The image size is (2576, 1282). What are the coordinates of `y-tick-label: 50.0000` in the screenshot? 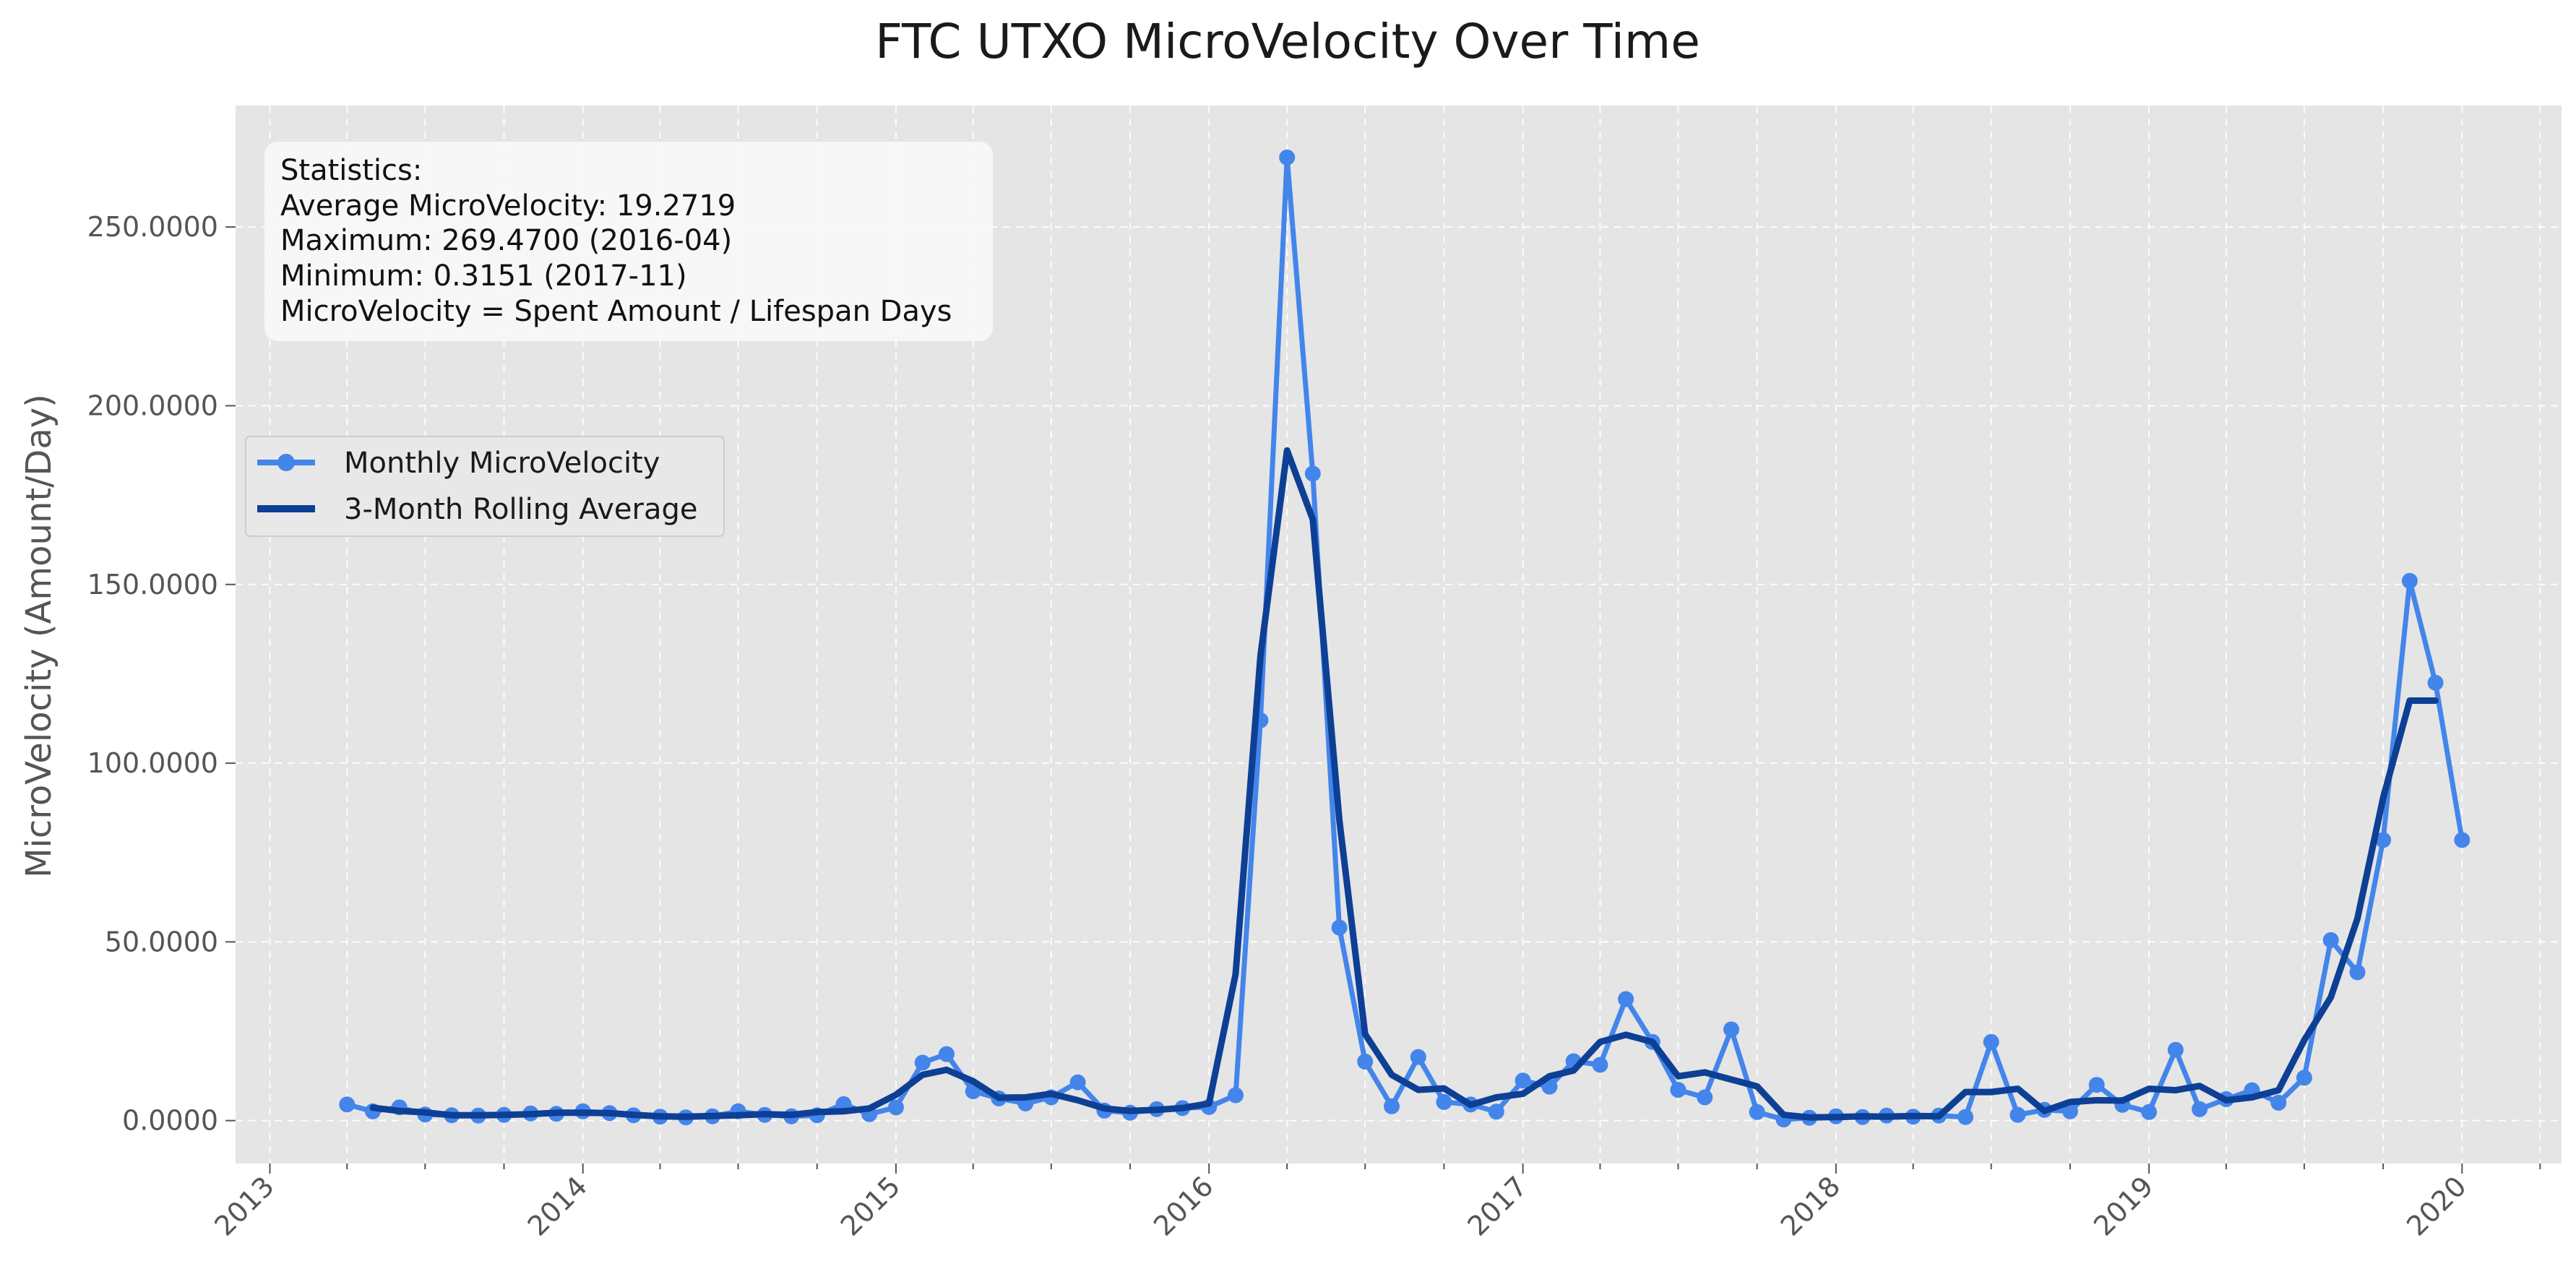 It's located at (161, 942).